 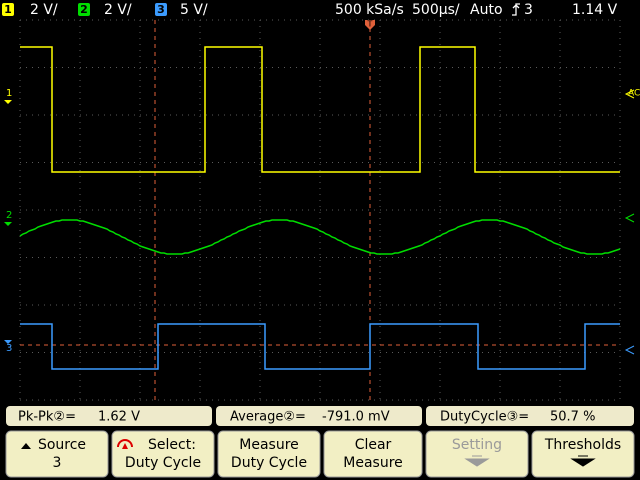 I want to click on ch2-badge: 2, so click(x=84, y=9).